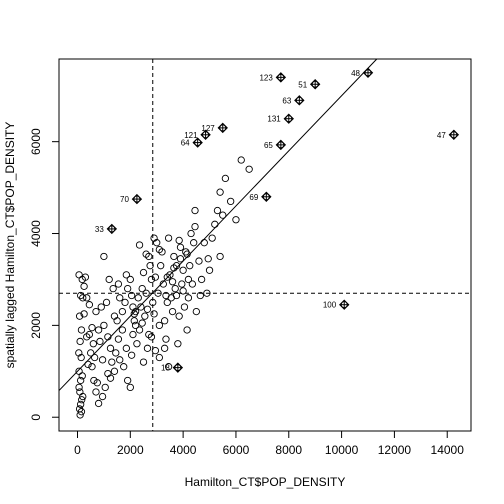 The height and width of the screenshot is (504, 504). Describe the element at coordinates (253, 197) in the screenshot. I see `point-label: 69` at that location.